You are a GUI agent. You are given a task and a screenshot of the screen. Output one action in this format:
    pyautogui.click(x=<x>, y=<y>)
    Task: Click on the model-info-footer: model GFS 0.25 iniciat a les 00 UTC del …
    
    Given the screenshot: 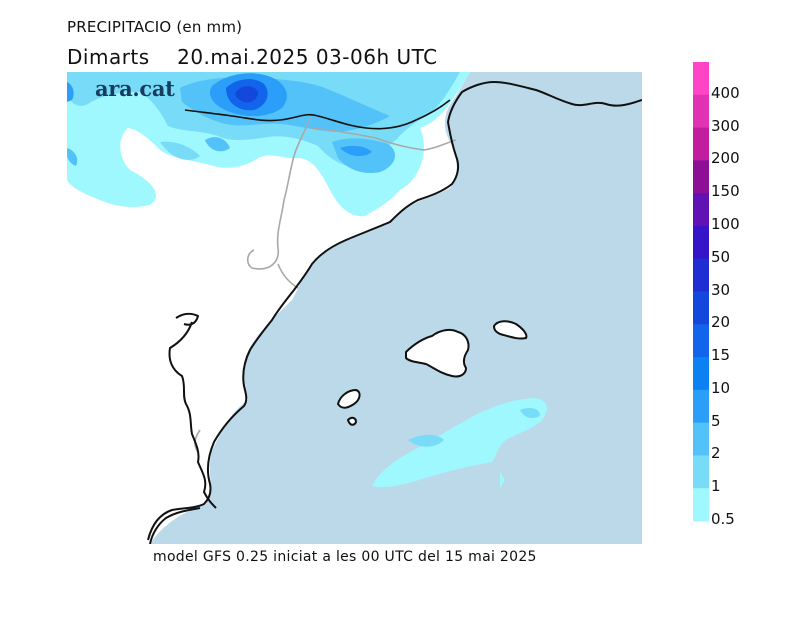 What is the action you would take?
    pyautogui.click(x=345, y=557)
    